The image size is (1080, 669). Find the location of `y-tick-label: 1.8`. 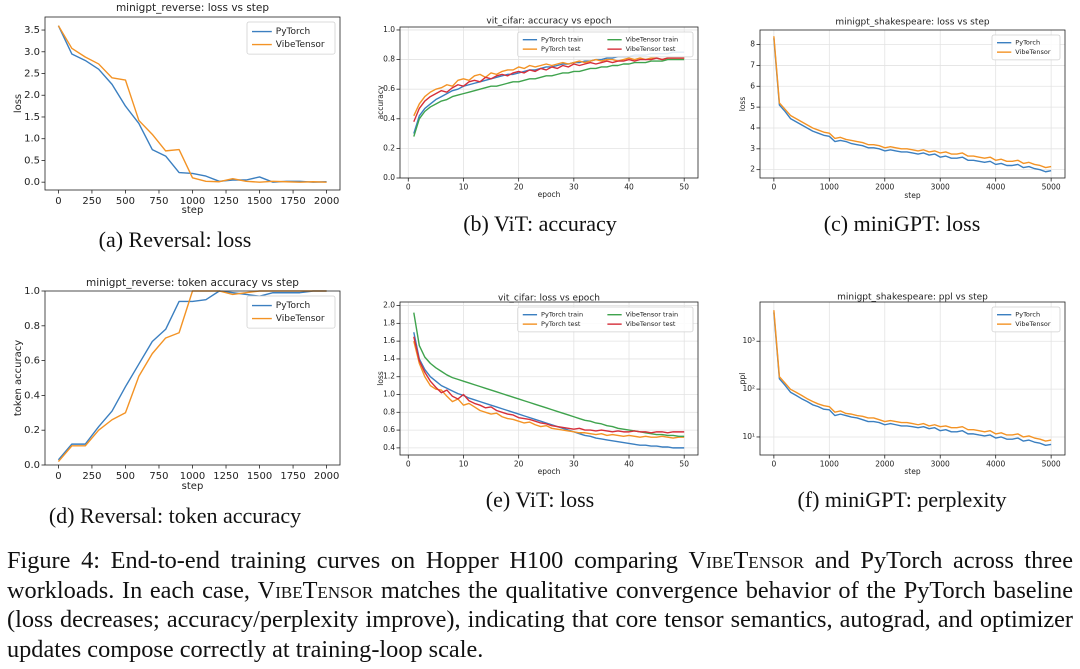

y-tick-label: 1.8 is located at coordinates (389, 322).